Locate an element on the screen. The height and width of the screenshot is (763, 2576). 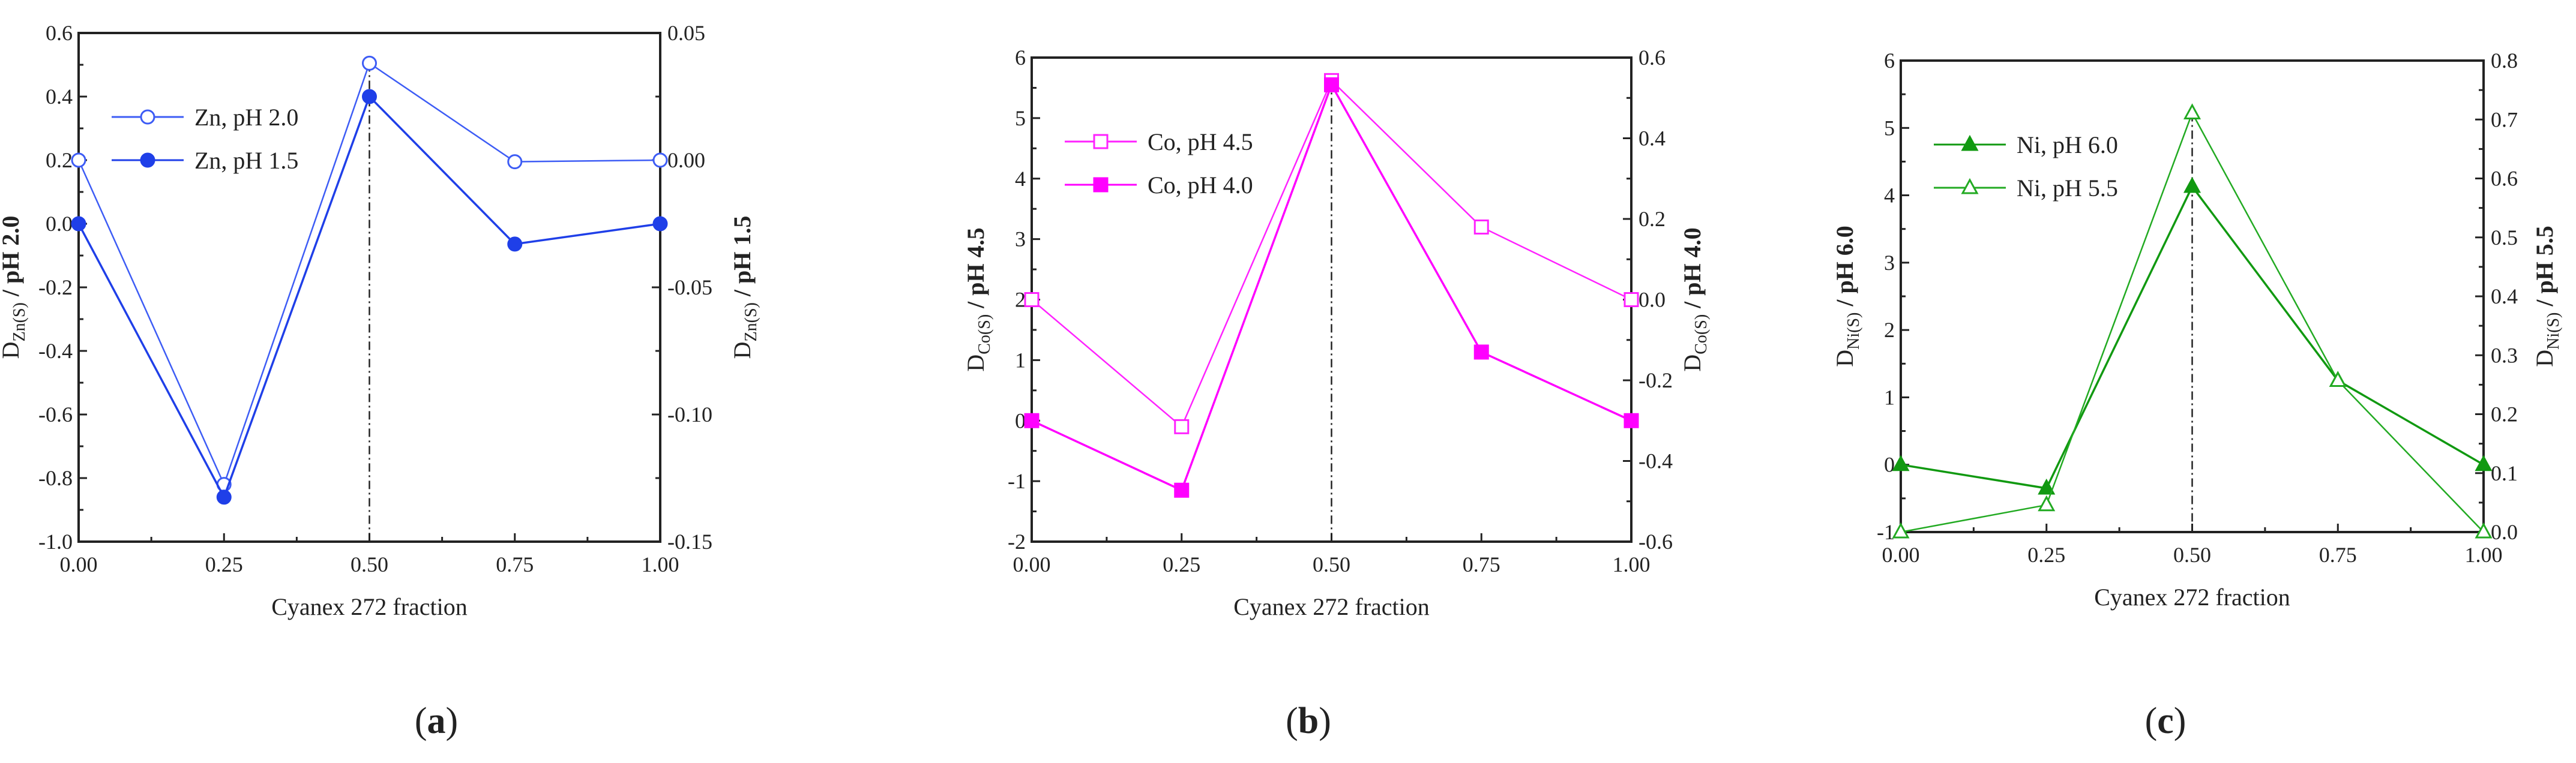
y-right-tick-label: 0.1 is located at coordinates (2504, 473).